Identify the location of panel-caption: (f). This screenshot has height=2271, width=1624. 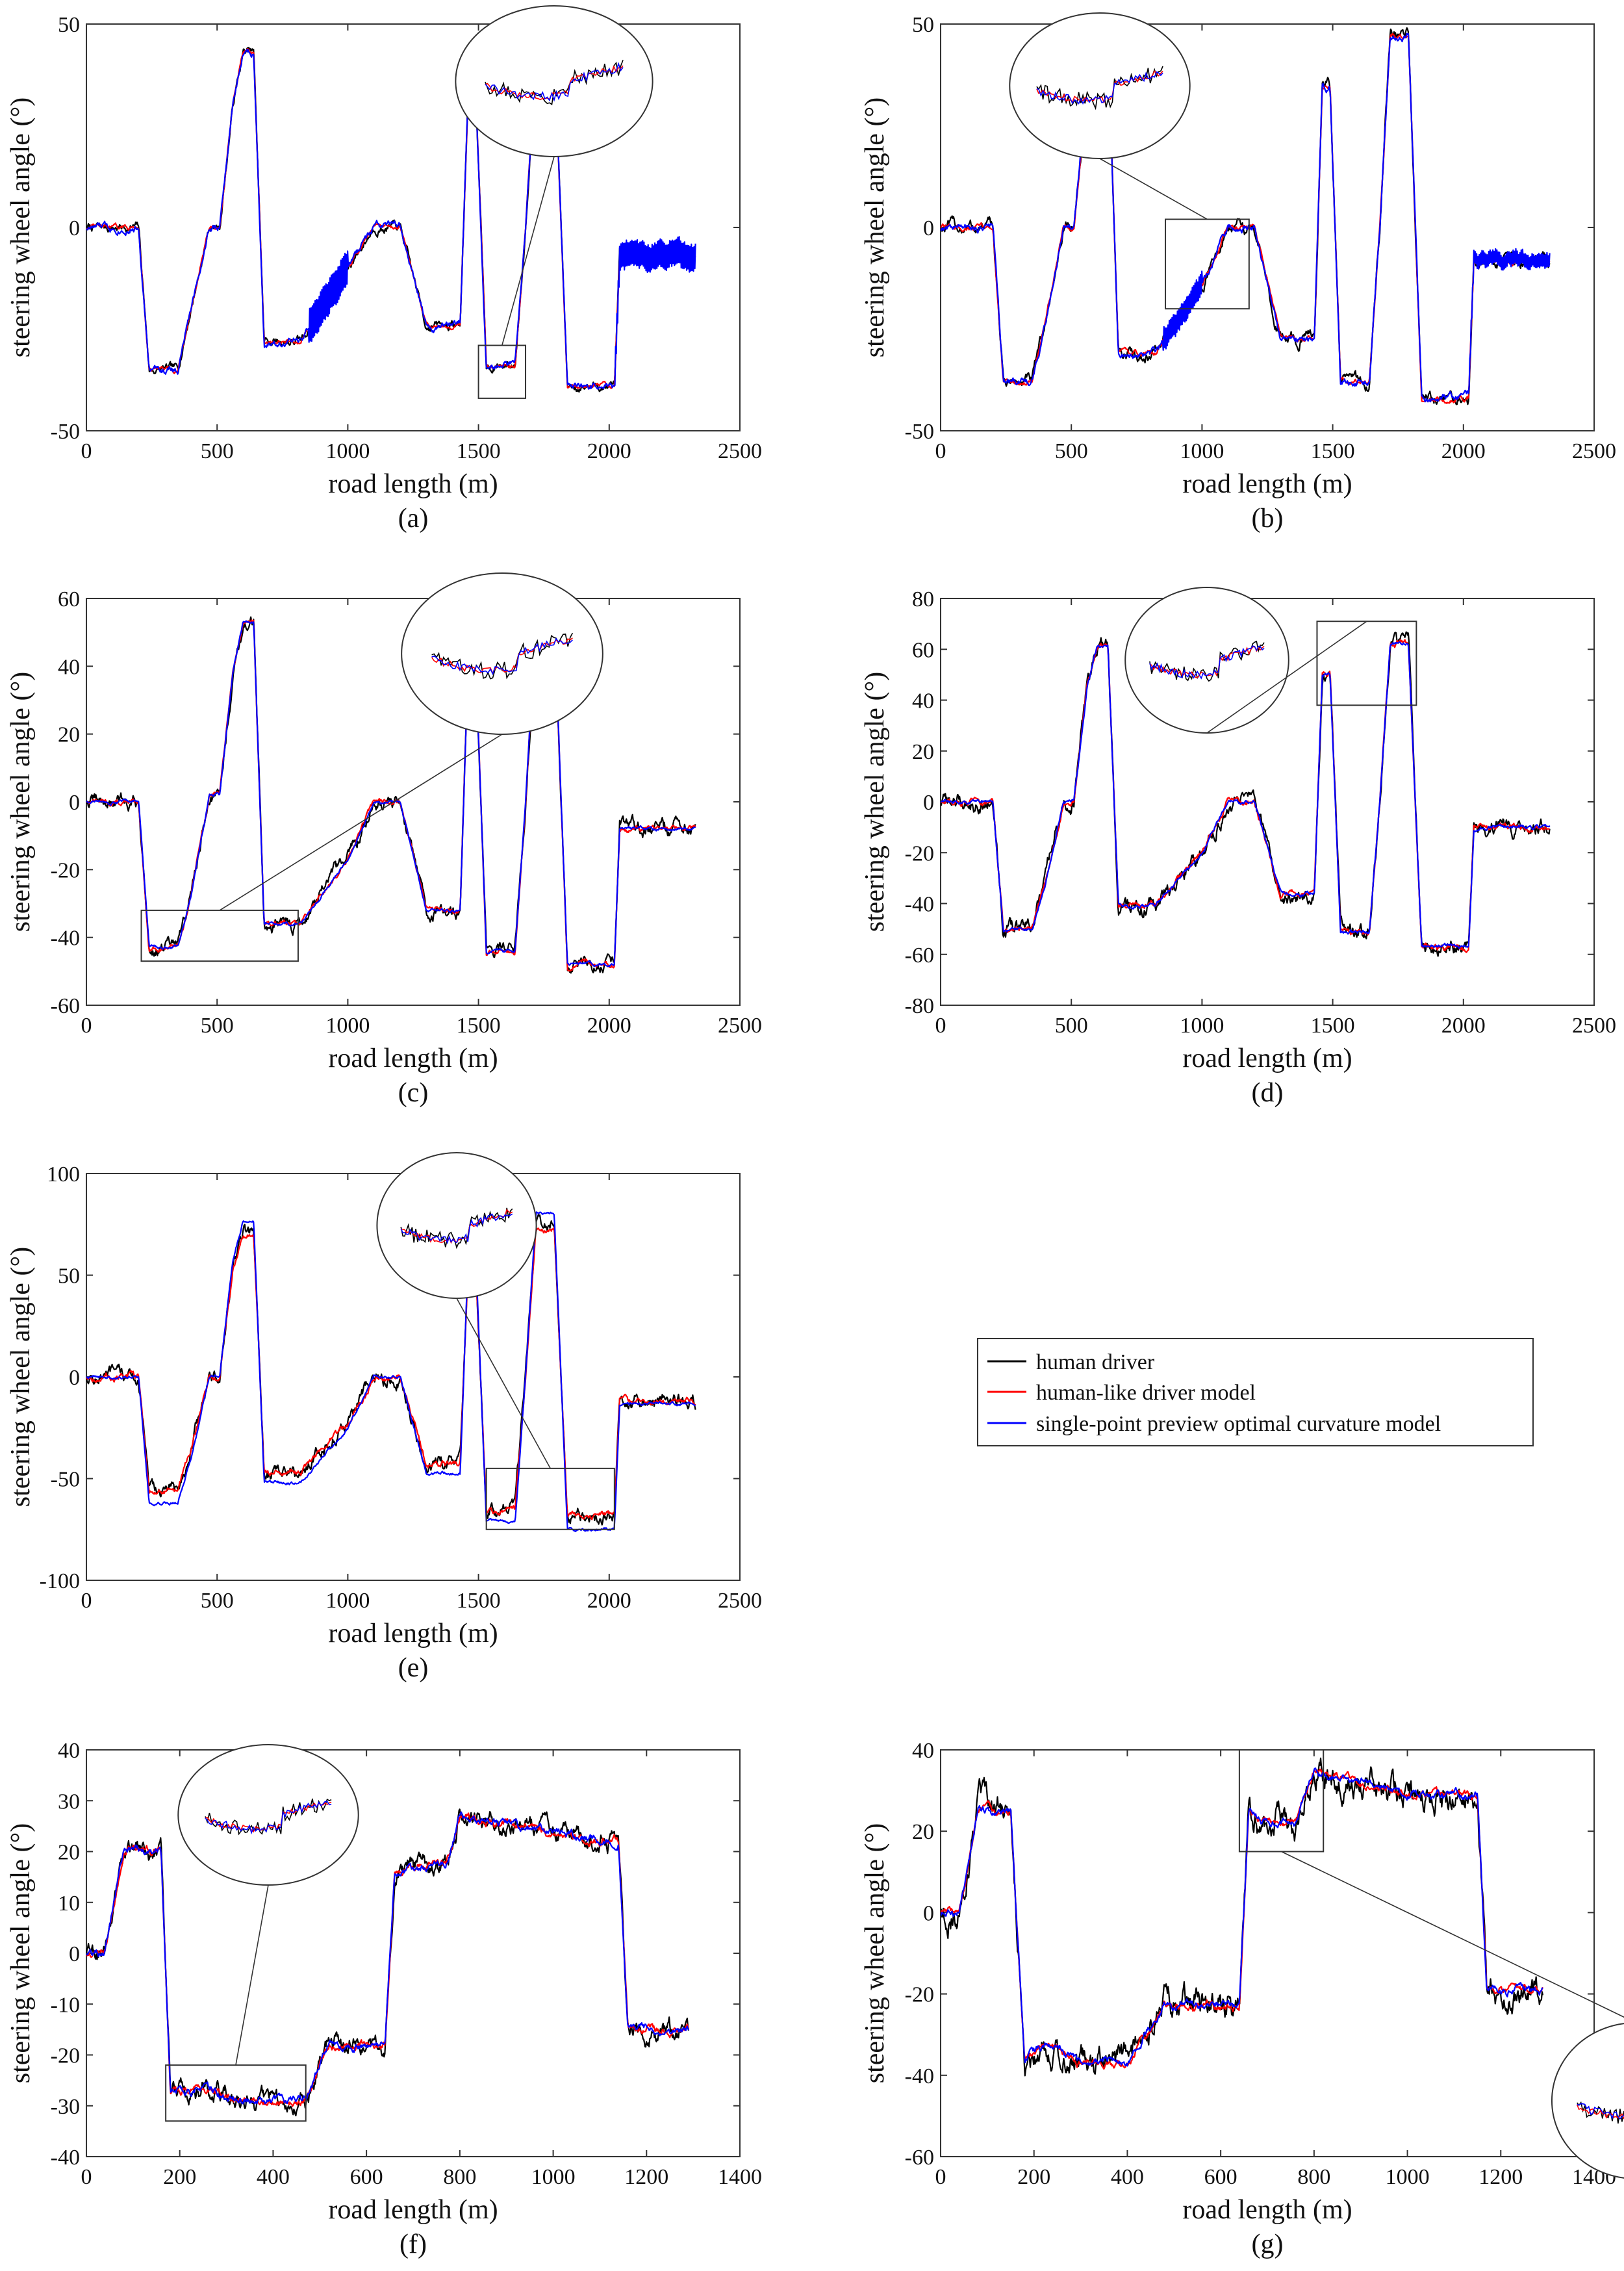
(413, 2244).